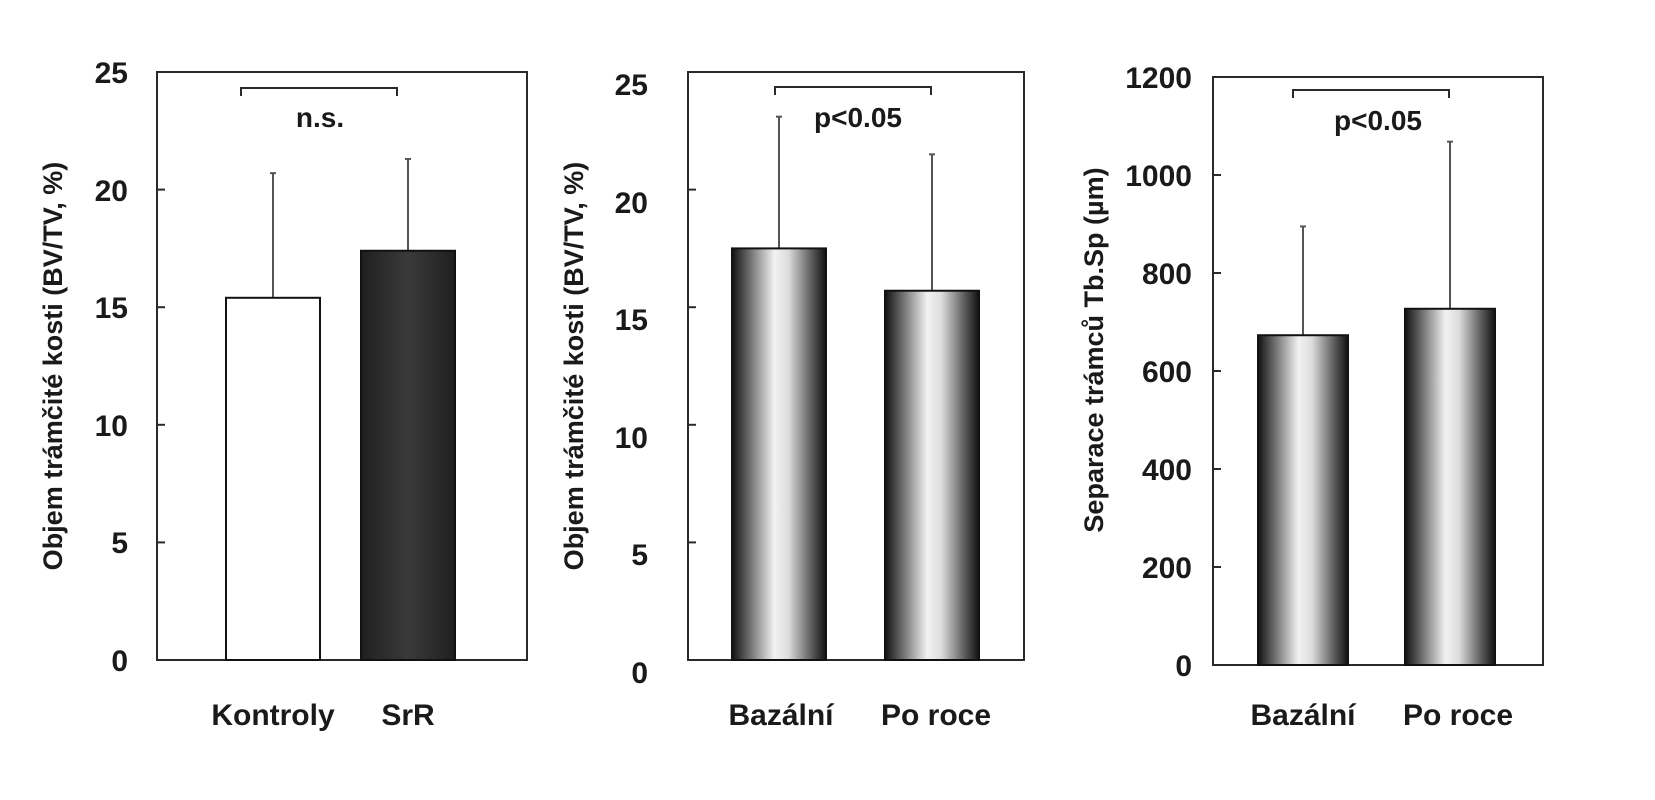 The width and height of the screenshot is (1655, 800). Describe the element at coordinates (320, 117) in the screenshot. I see `significance-label: n.s.` at that location.